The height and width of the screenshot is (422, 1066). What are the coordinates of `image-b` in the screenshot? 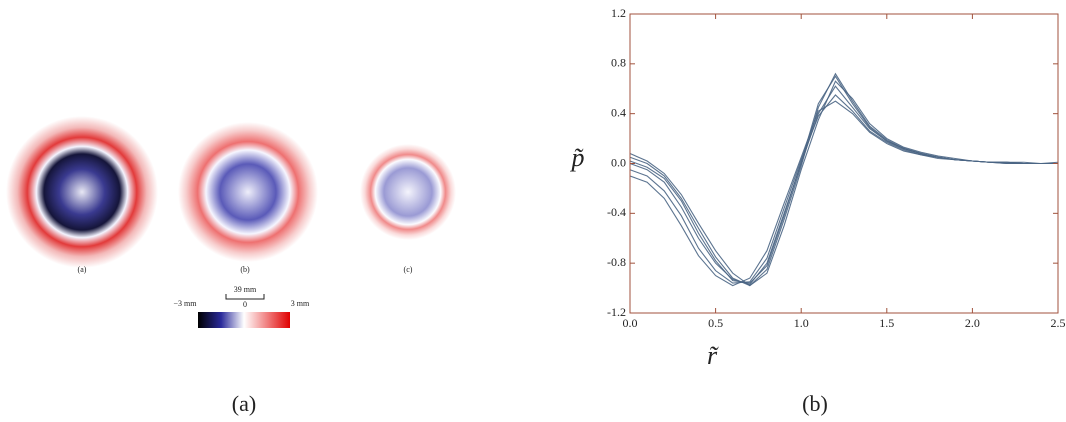 It's located at (248, 192).